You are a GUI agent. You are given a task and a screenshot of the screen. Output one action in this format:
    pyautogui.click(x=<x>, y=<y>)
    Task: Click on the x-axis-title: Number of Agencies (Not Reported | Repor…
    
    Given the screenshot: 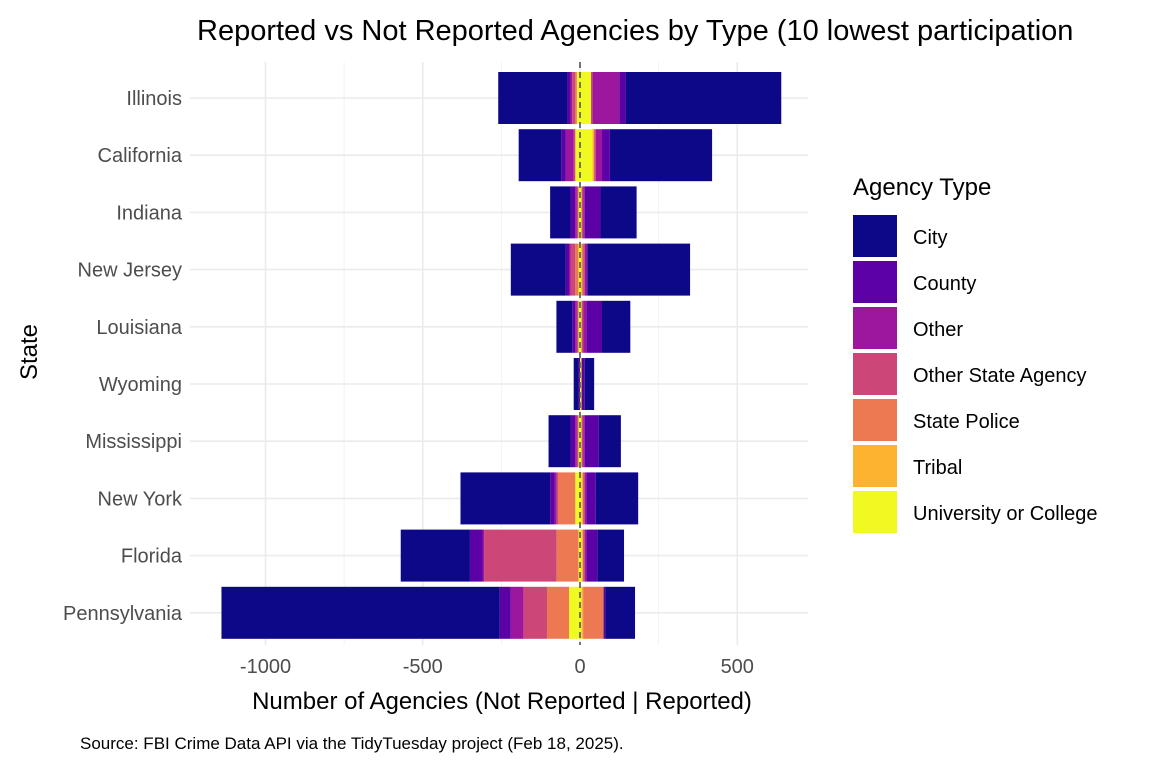 What is the action you would take?
    pyautogui.click(x=502, y=701)
    